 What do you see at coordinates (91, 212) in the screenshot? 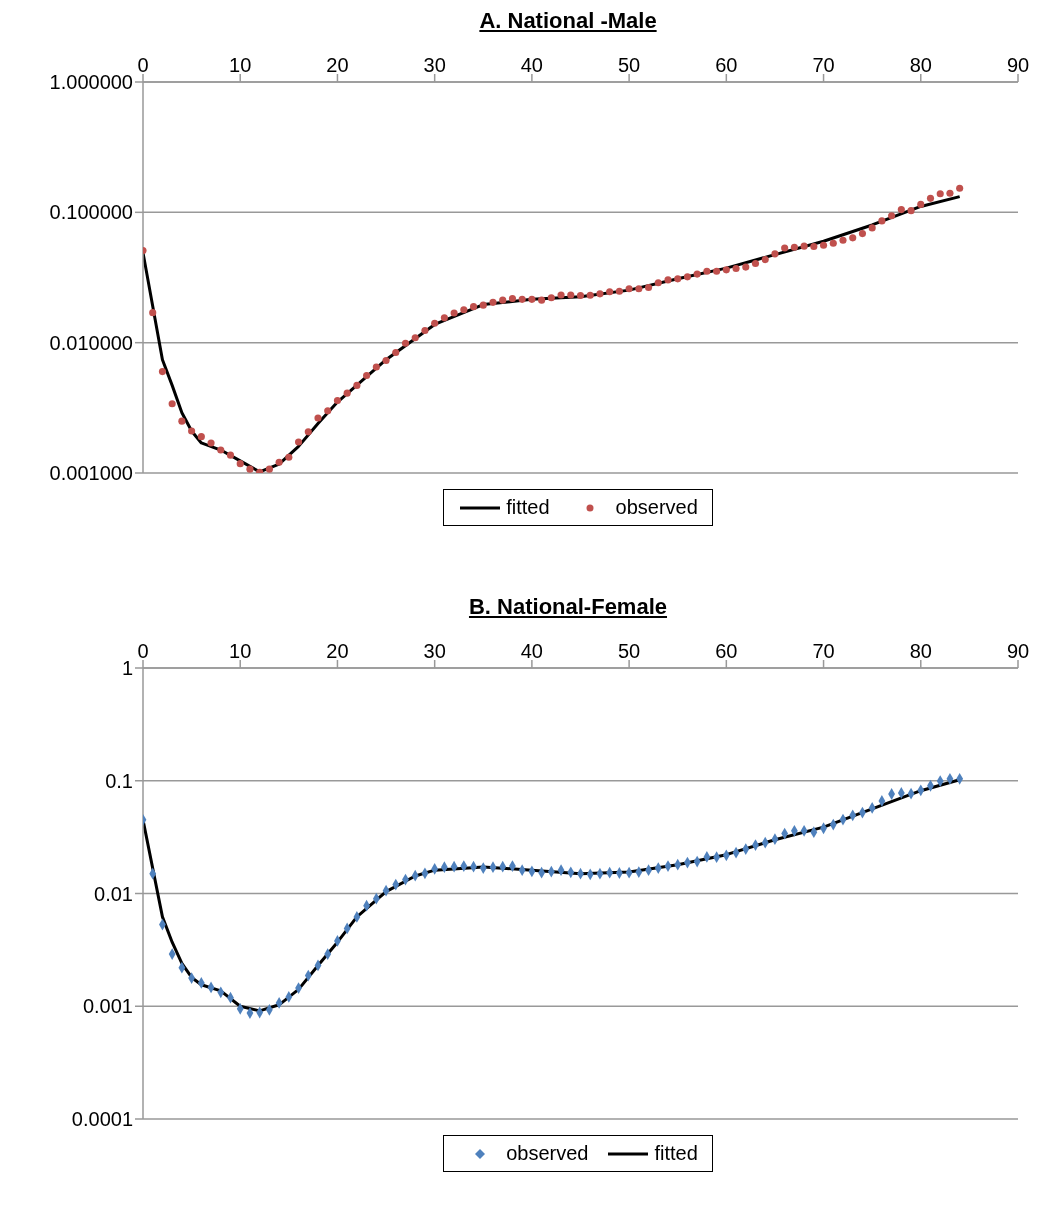
I see `y-tick-label: 0.100000` at bounding box center [91, 212].